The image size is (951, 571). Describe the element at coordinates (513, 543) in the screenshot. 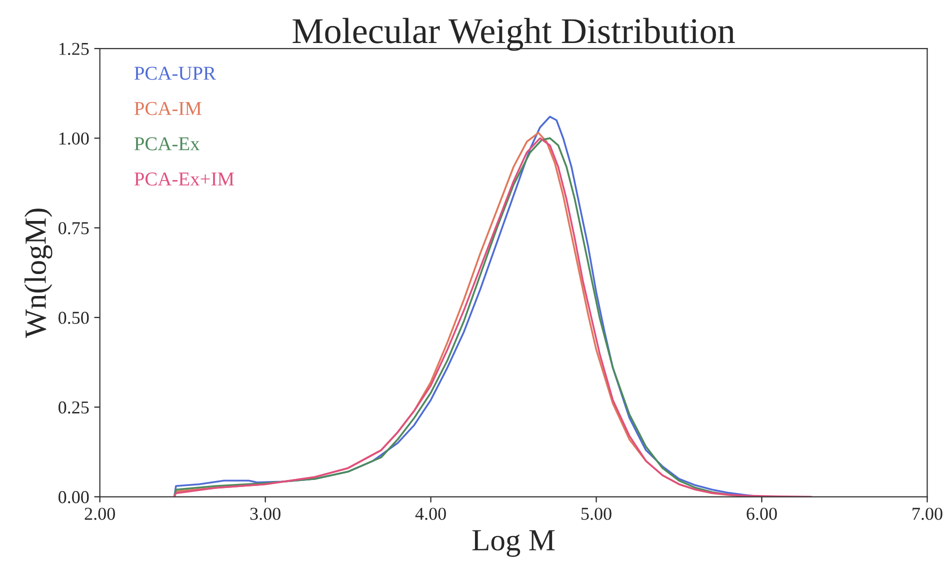

I see `x-axis-title: Log M` at that location.